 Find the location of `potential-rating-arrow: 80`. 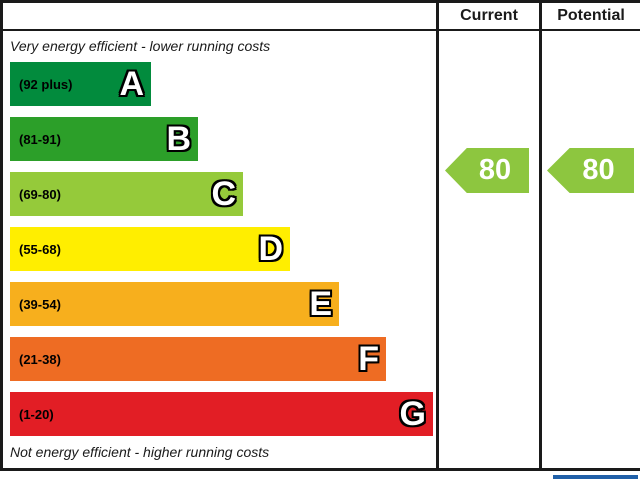

potential-rating-arrow: 80 is located at coordinates (590, 170).